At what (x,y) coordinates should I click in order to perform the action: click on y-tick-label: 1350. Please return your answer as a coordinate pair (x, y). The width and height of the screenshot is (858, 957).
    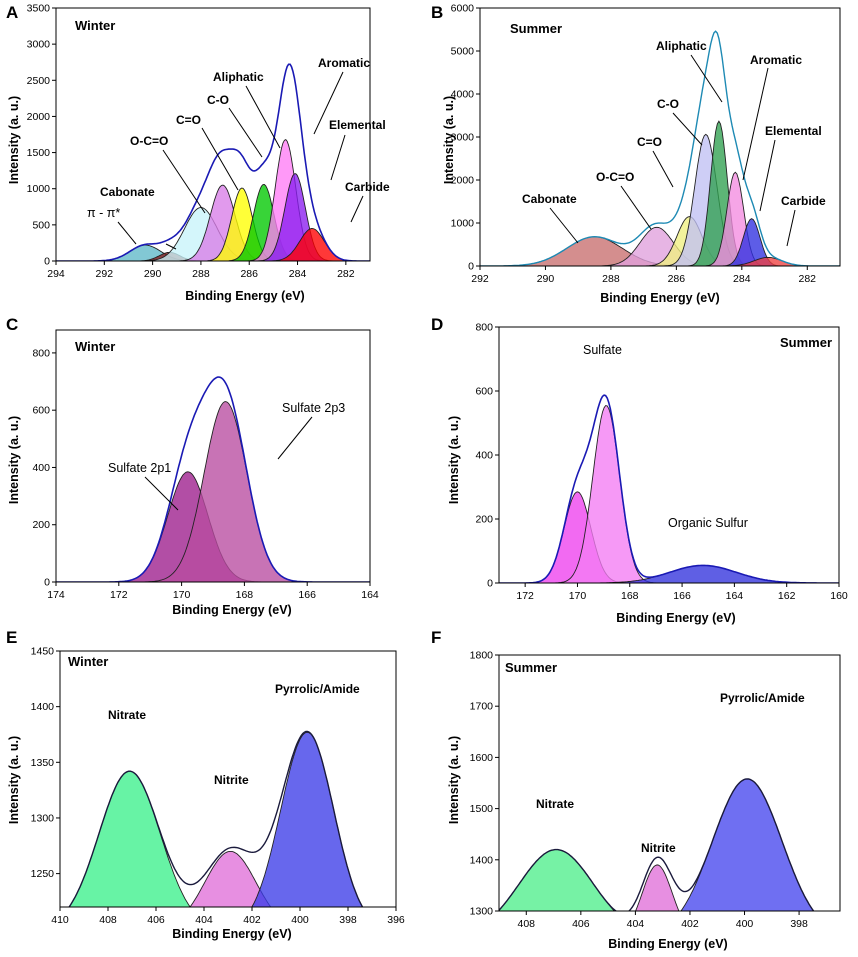
    Looking at the image, I should click on (43, 763).